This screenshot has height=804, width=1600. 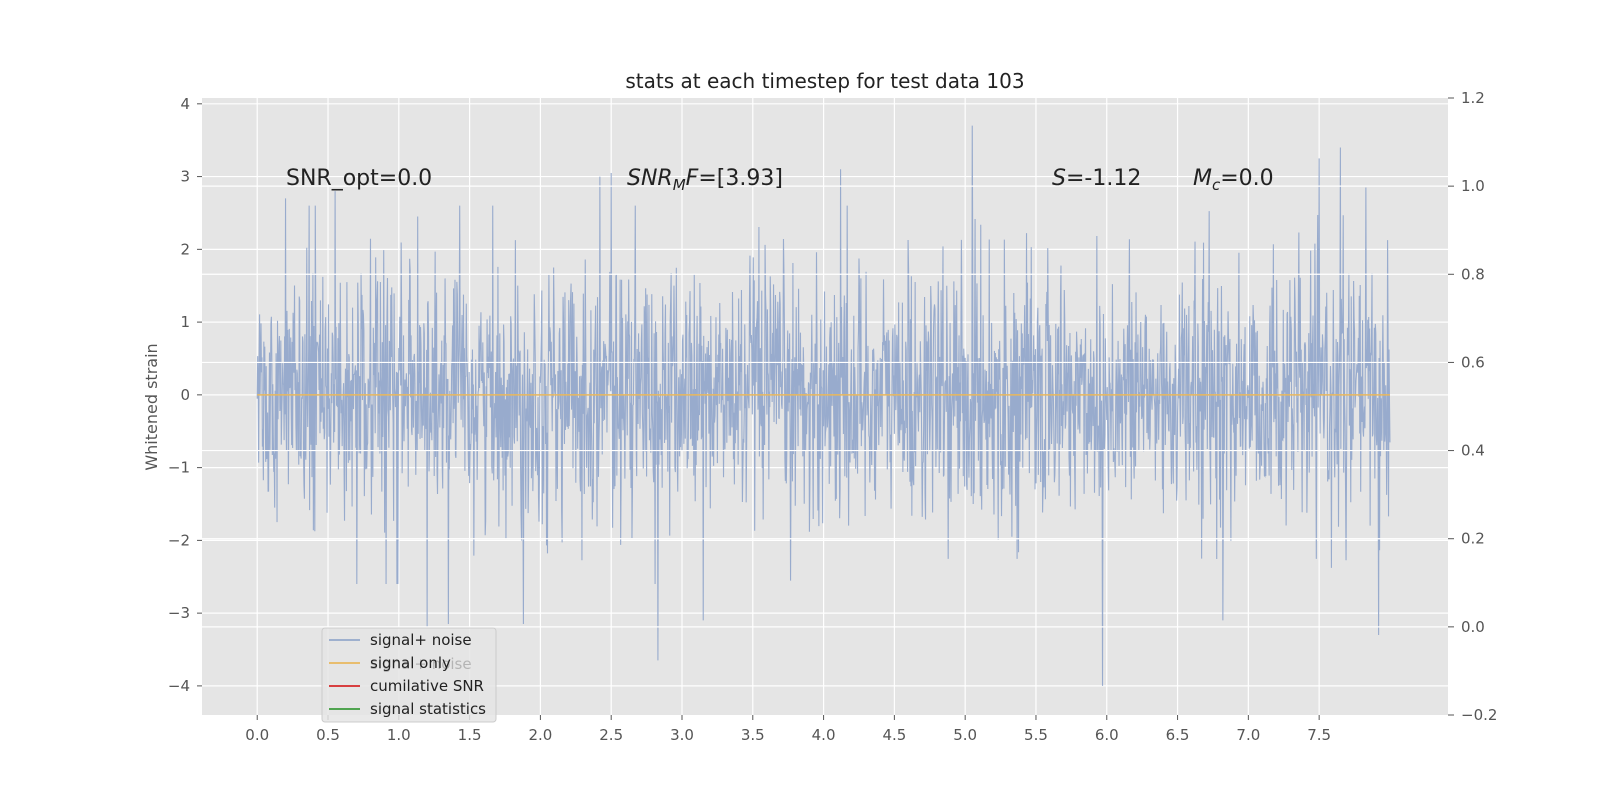 I want to click on annotation-text: SNRMF=[3.93], so click(x=705, y=180).